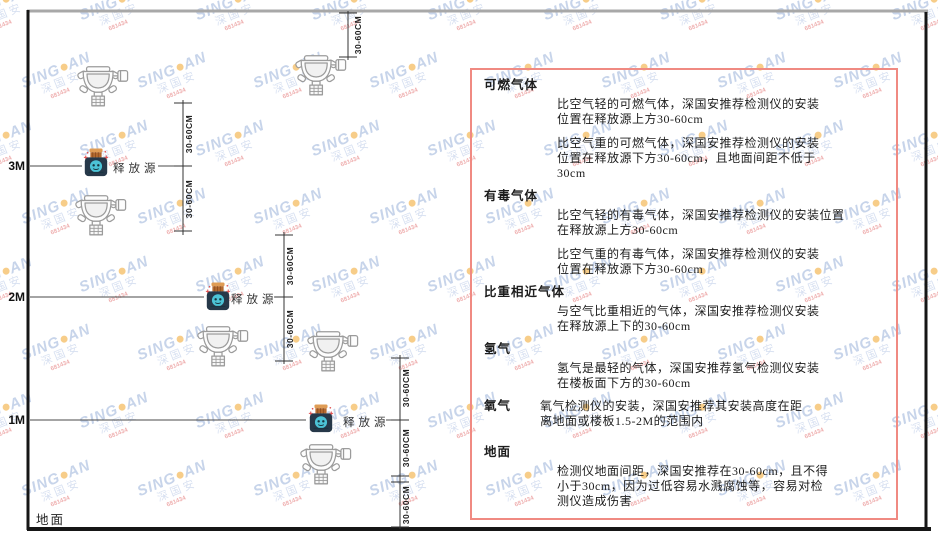 Image resolution: width=938 pixels, height=541 pixels. What do you see at coordinates (671, 406) in the screenshot?
I see `paragraph-line: 氧气检测仪的安装，深国安推荐其安装高度在距` at bounding box center [671, 406].